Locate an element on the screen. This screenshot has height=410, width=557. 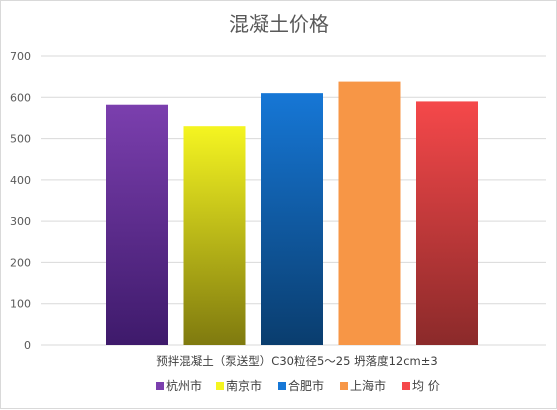
y-tick-label: 500 is located at coordinates (20, 139).